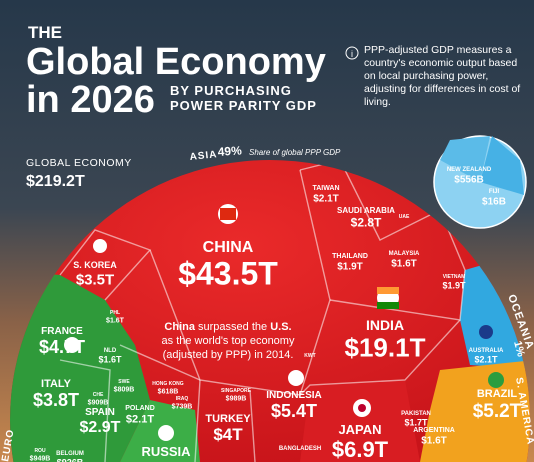 The width and height of the screenshot is (534, 462). I want to click on country-name: IRAQ, so click(182, 399).